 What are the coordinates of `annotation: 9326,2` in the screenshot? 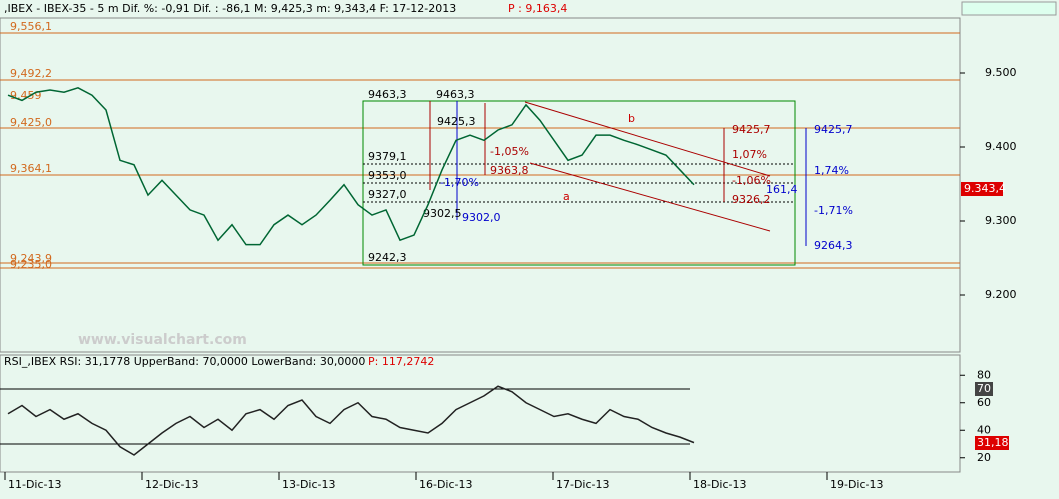 It's located at (751, 199).